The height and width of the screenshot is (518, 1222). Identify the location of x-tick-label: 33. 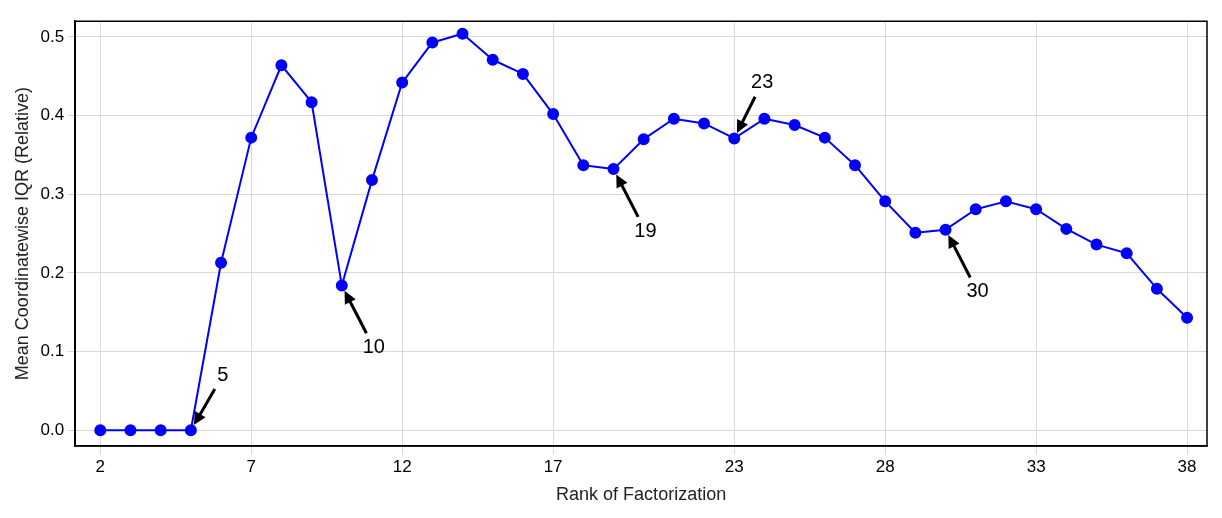
(1036, 466).